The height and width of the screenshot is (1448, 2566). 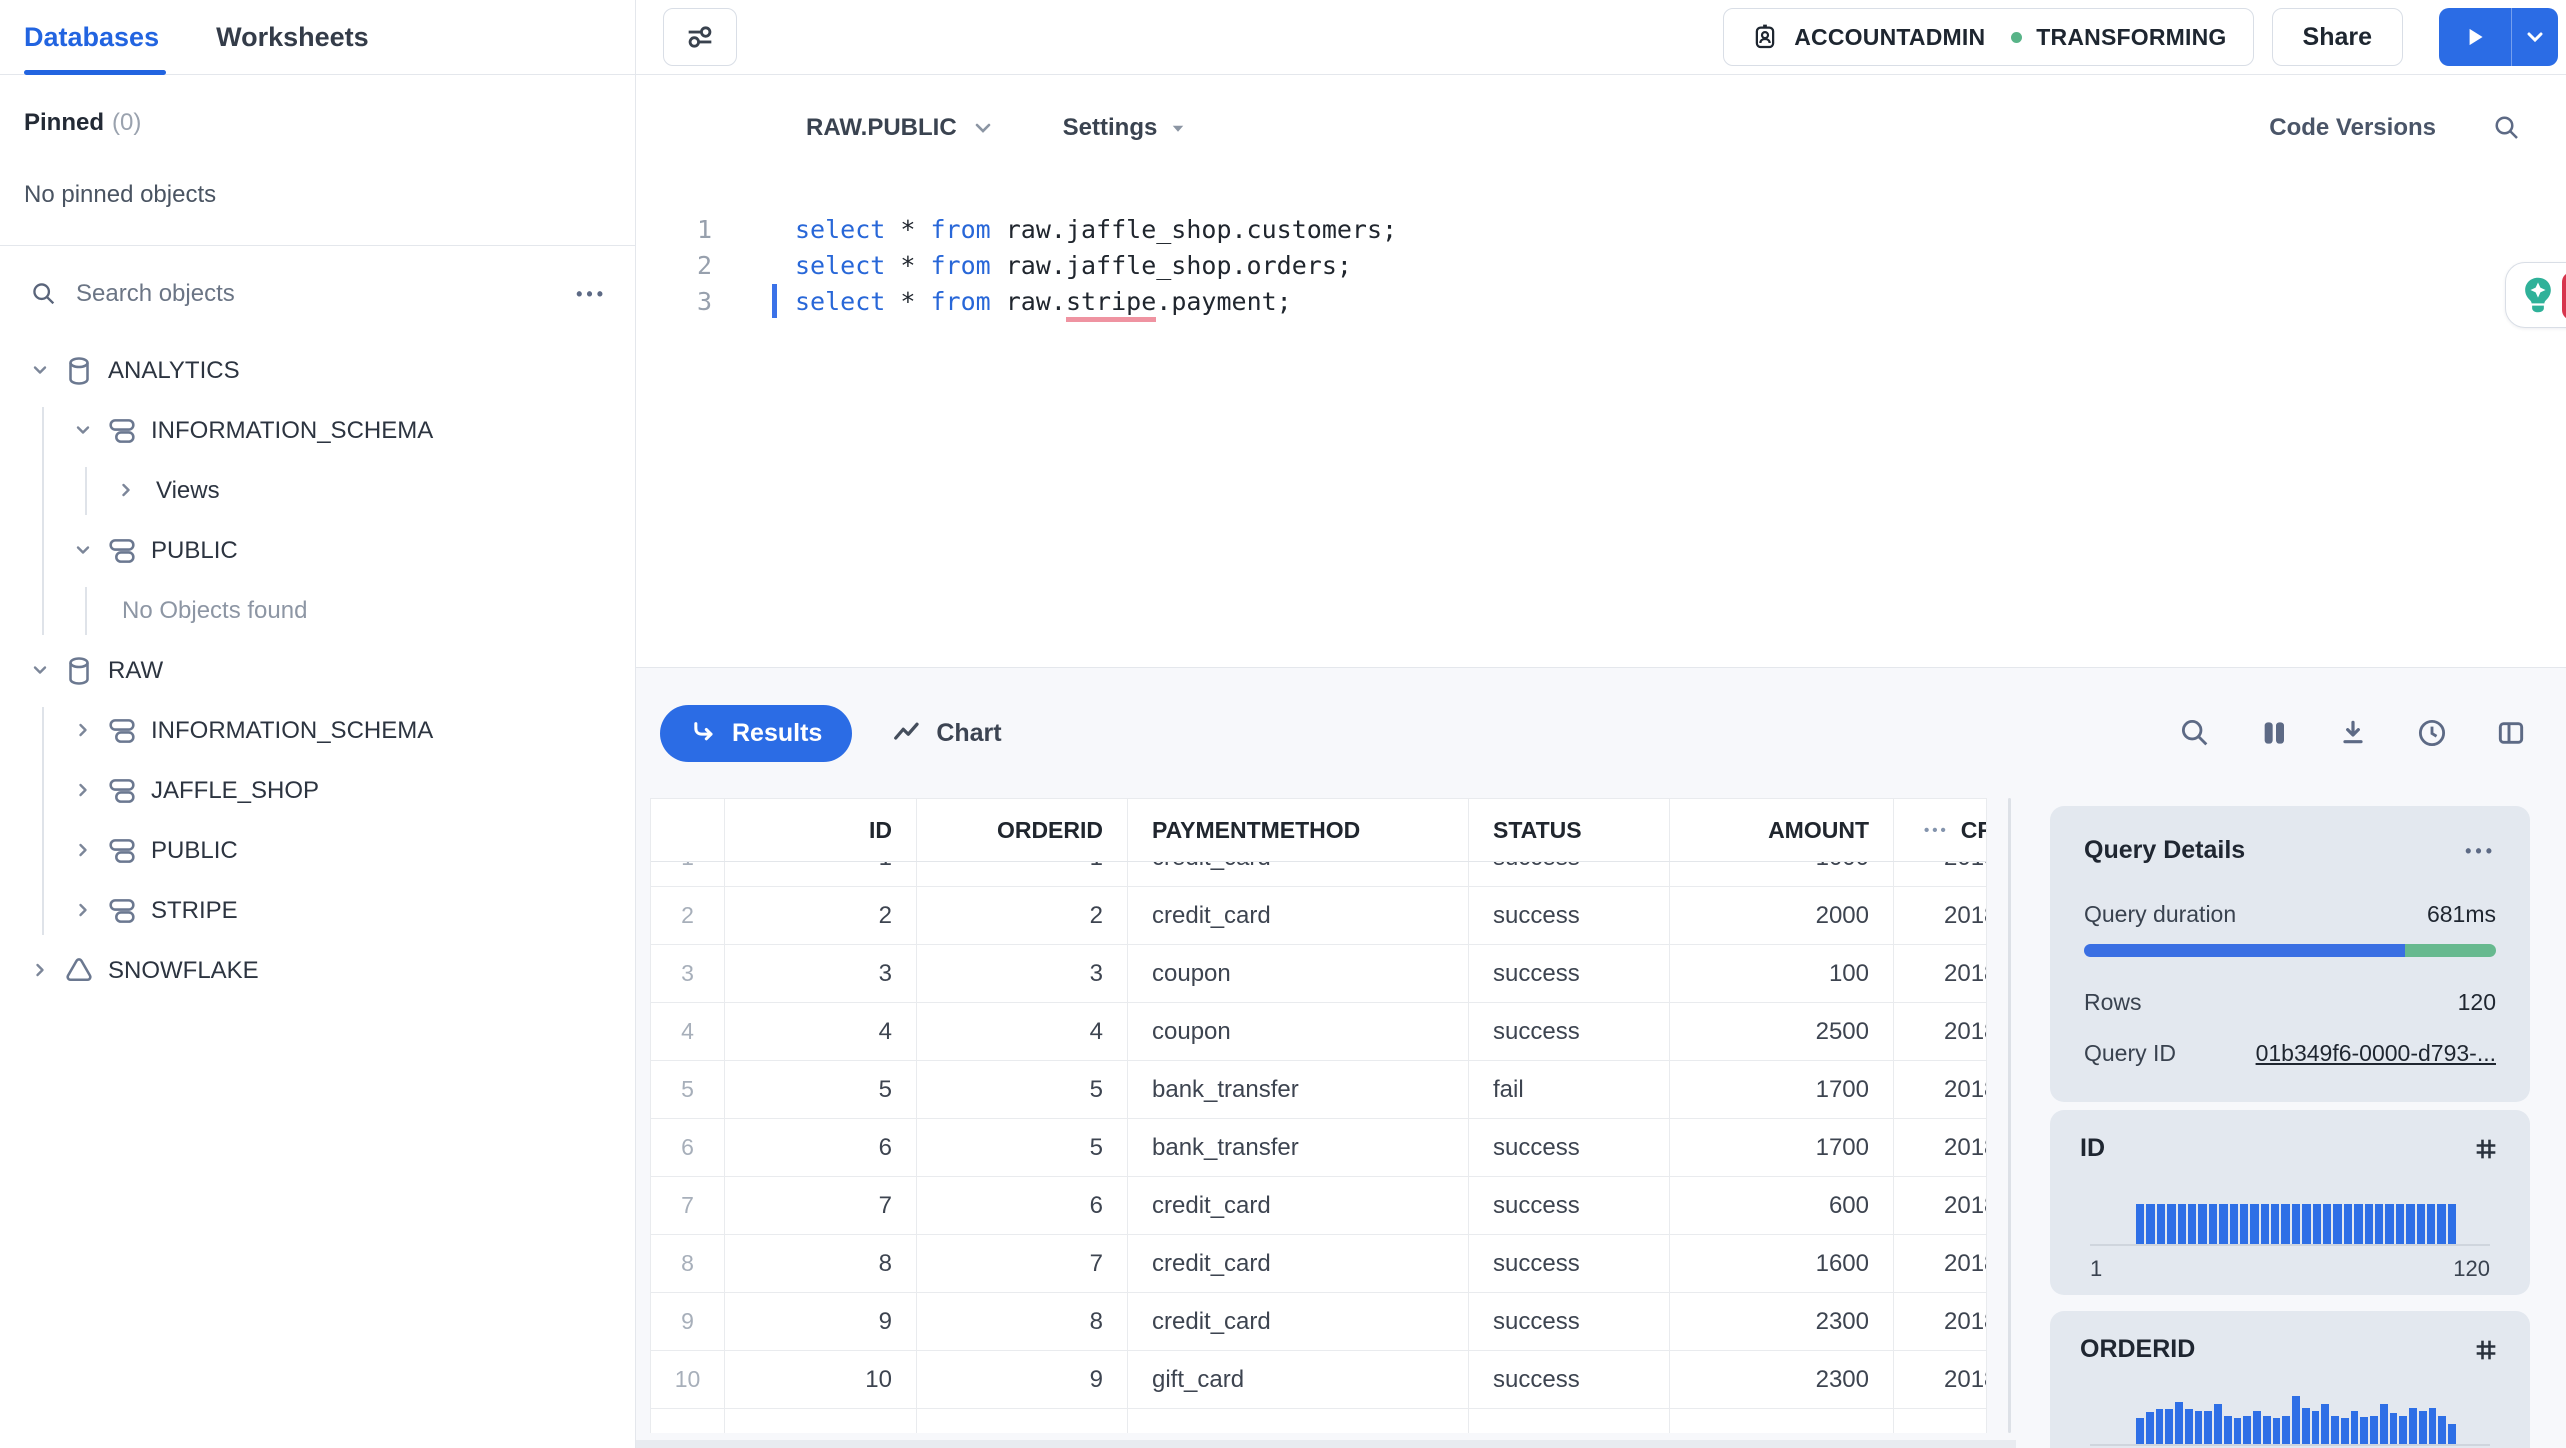 What do you see at coordinates (1326, 1444) in the screenshot?
I see `results-horizontal-scrollbar` at bounding box center [1326, 1444].